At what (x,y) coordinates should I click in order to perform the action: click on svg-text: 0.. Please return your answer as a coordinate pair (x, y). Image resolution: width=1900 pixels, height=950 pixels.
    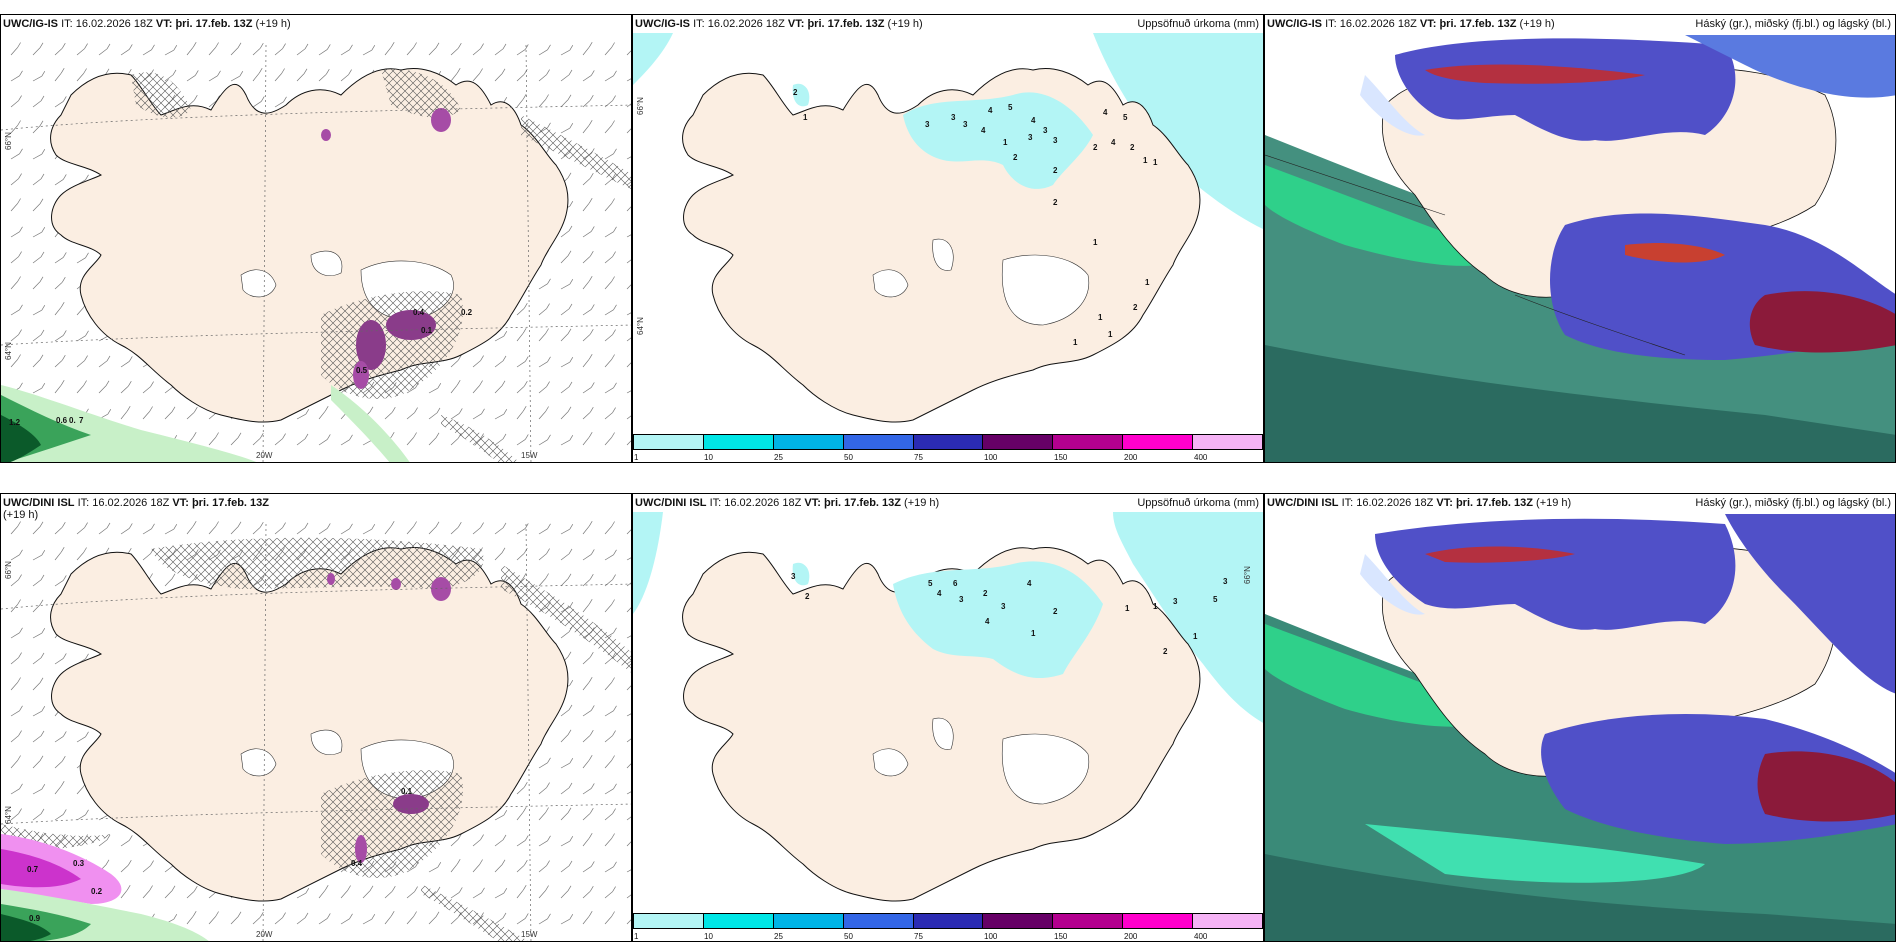
    Looking at the image, I should click on (72, 420).